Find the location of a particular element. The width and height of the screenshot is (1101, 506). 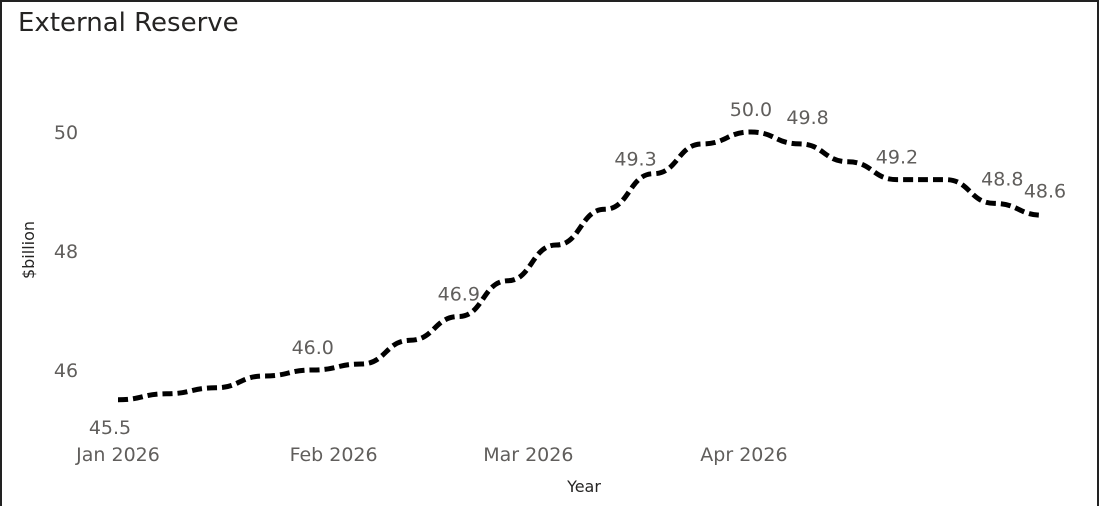

data-label: 50.0 is located at coordinates (751, 110).